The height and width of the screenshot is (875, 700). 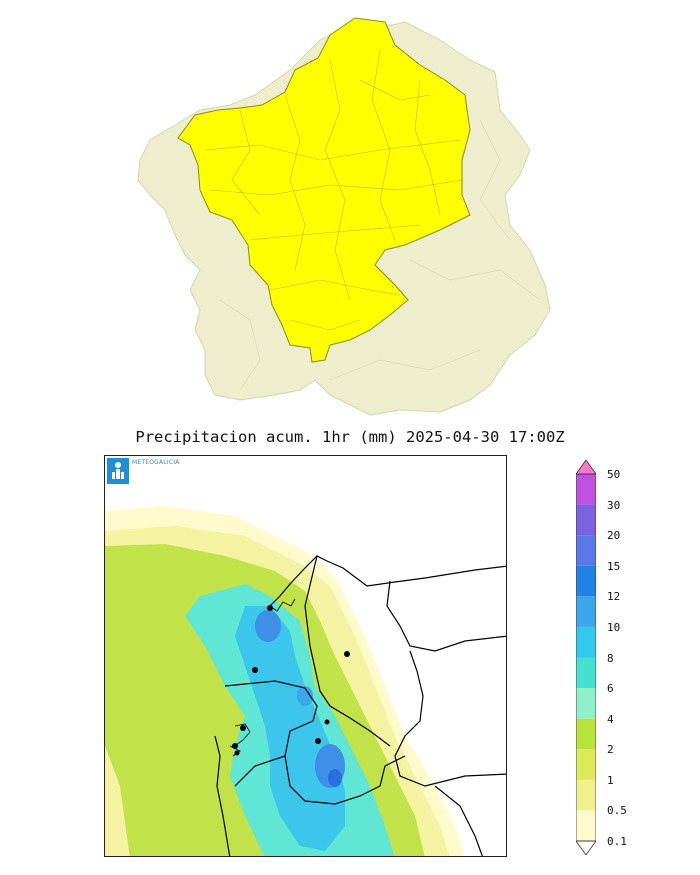 What do you see at coordinates (610, 780) in the screenshot?
I see `colorbar-label: 1` at bounding box center [610, 780].